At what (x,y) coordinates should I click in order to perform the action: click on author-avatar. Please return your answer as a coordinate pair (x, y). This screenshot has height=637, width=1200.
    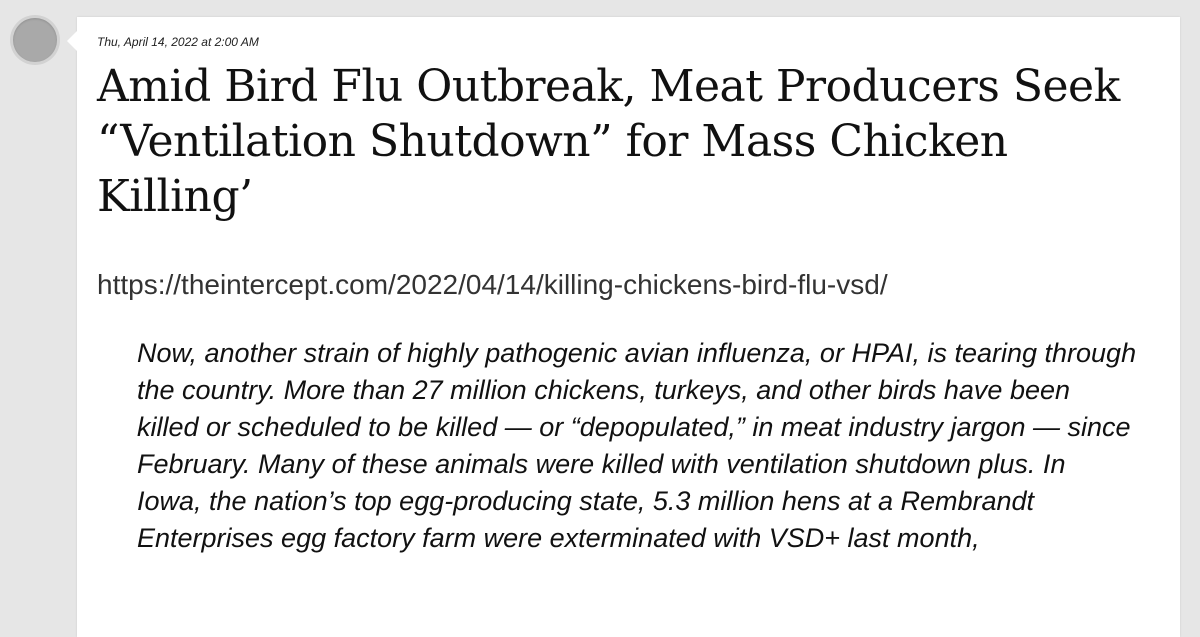
    Looking at the image, I should click on (35, 40).